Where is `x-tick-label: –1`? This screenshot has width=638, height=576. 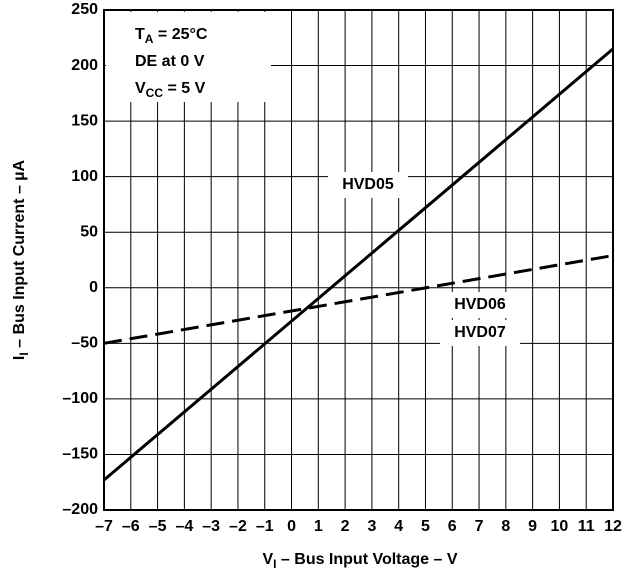 x-tick-label: –1 is located at coordinates (265, 526).